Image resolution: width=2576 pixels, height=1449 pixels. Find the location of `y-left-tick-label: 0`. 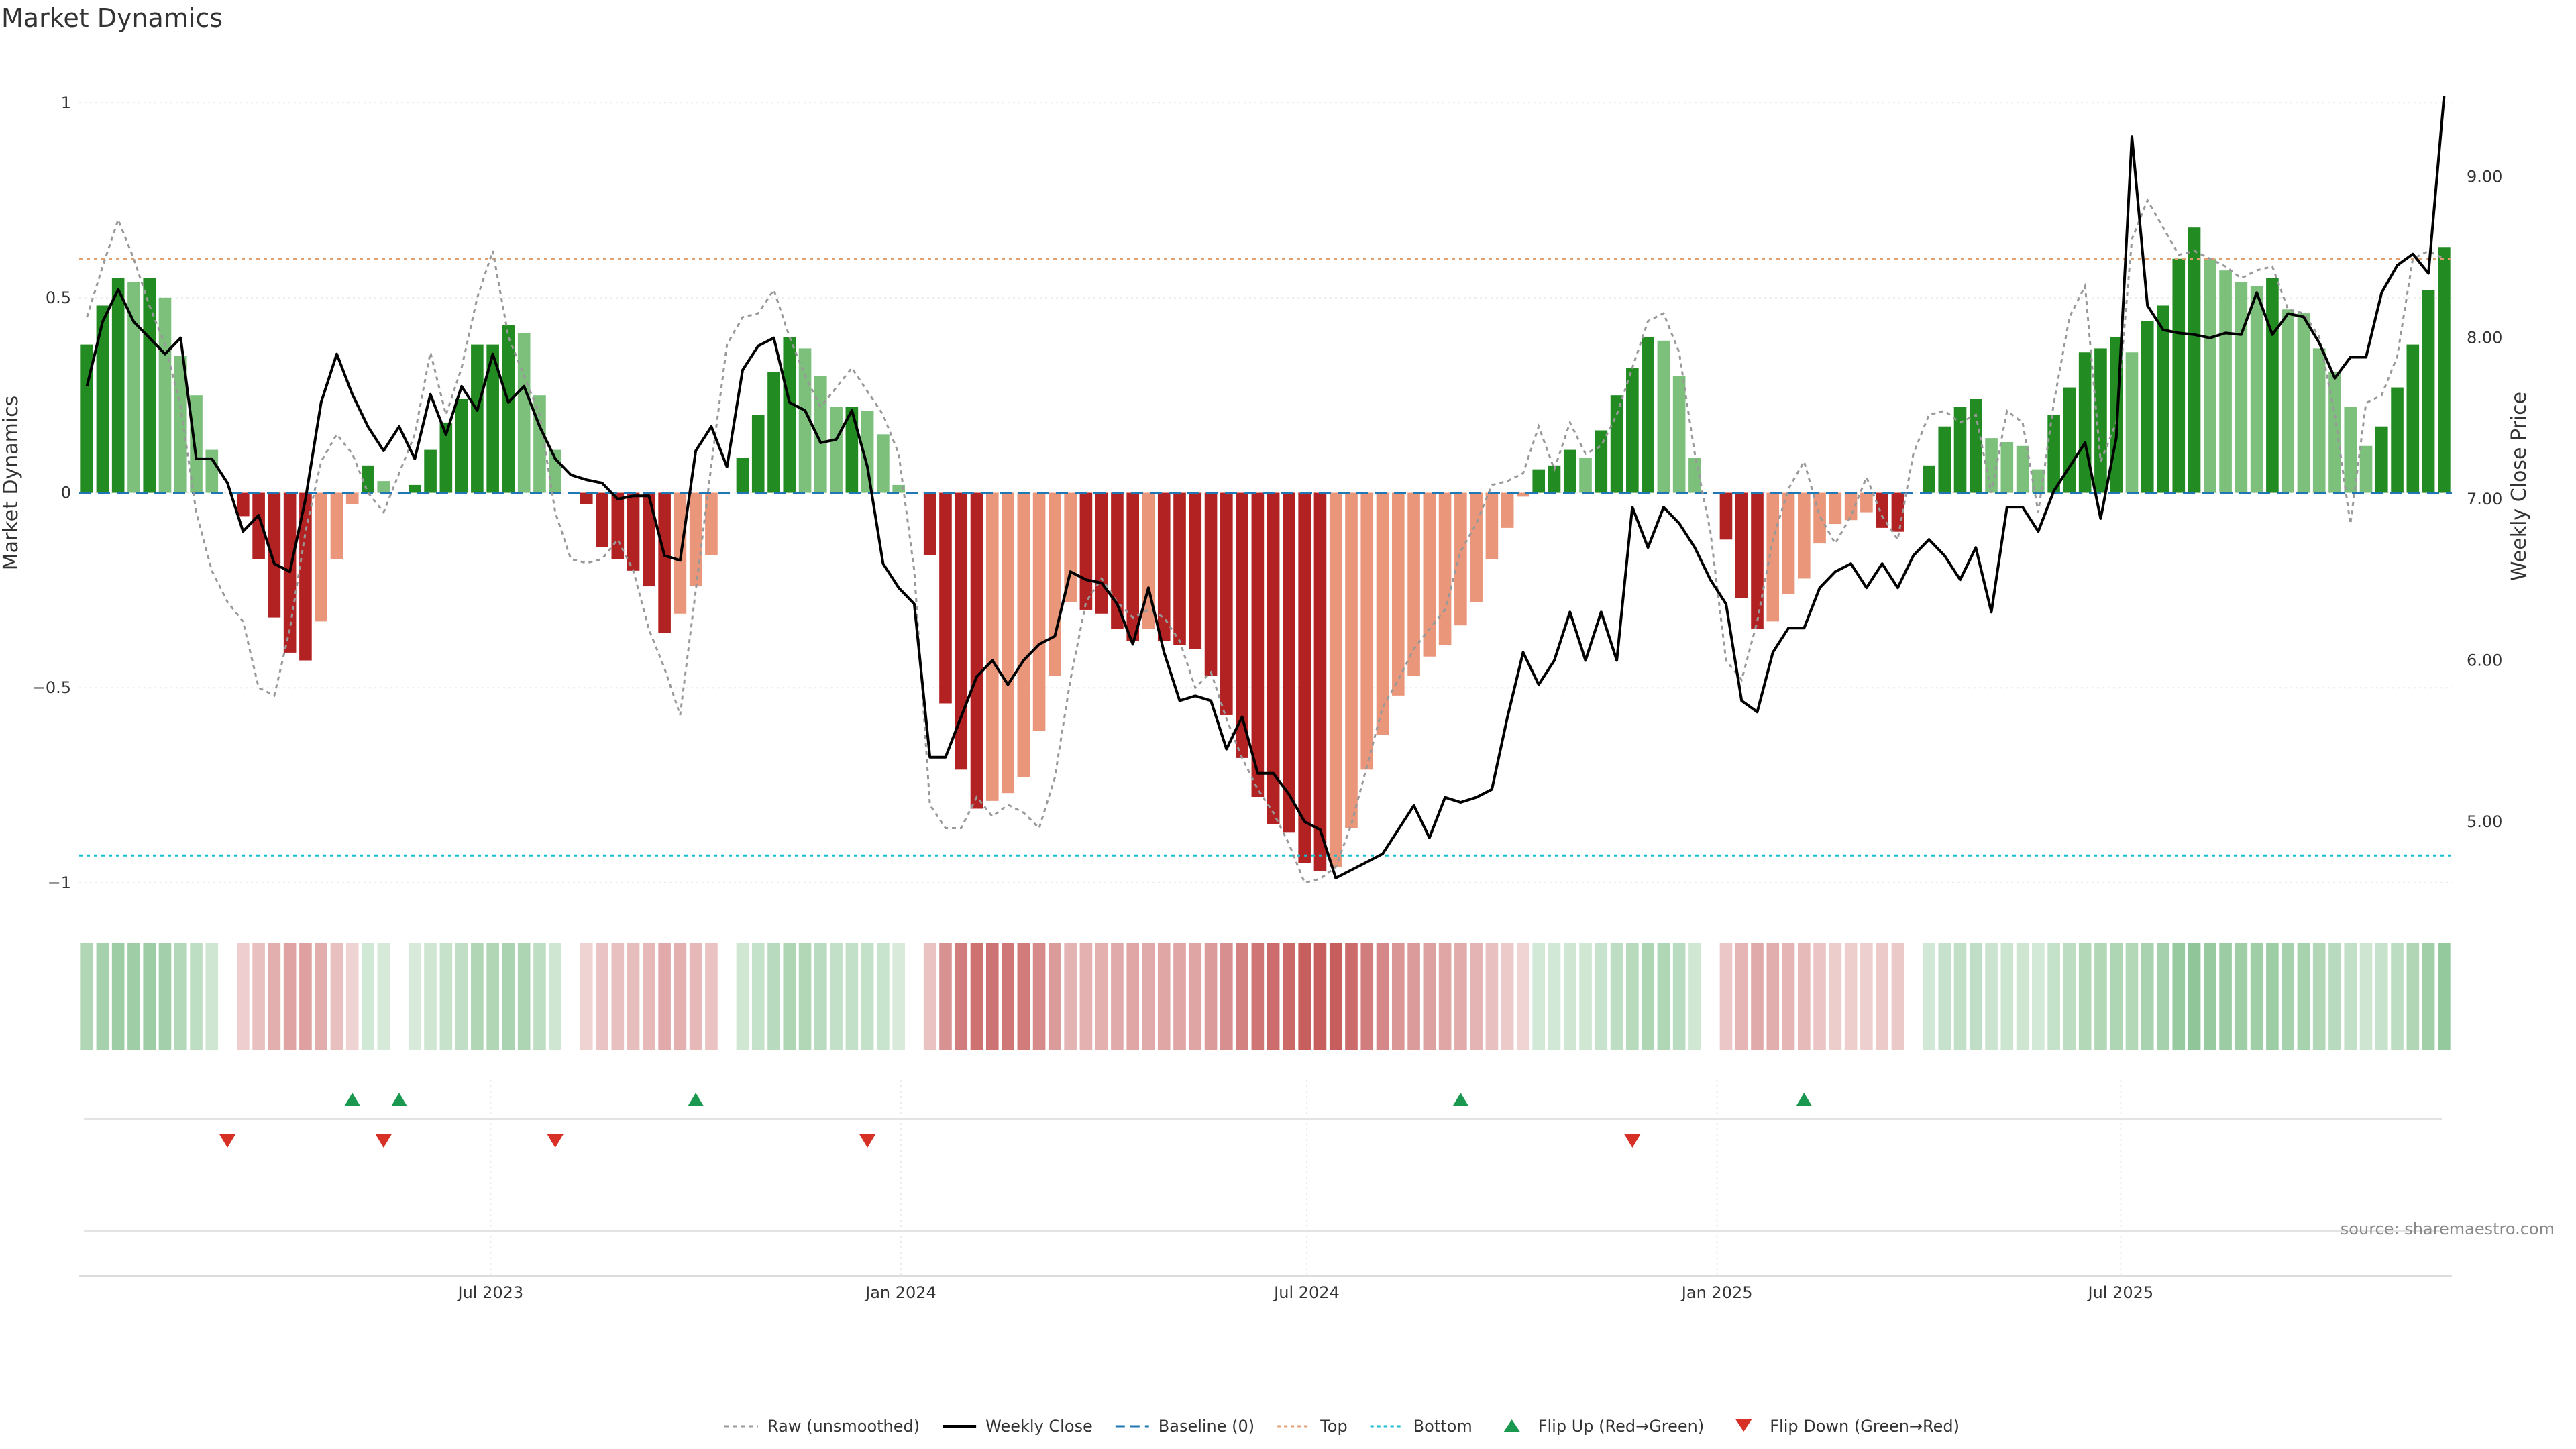

y-left-tick-label: 0 is located at coordinates (66, 493).